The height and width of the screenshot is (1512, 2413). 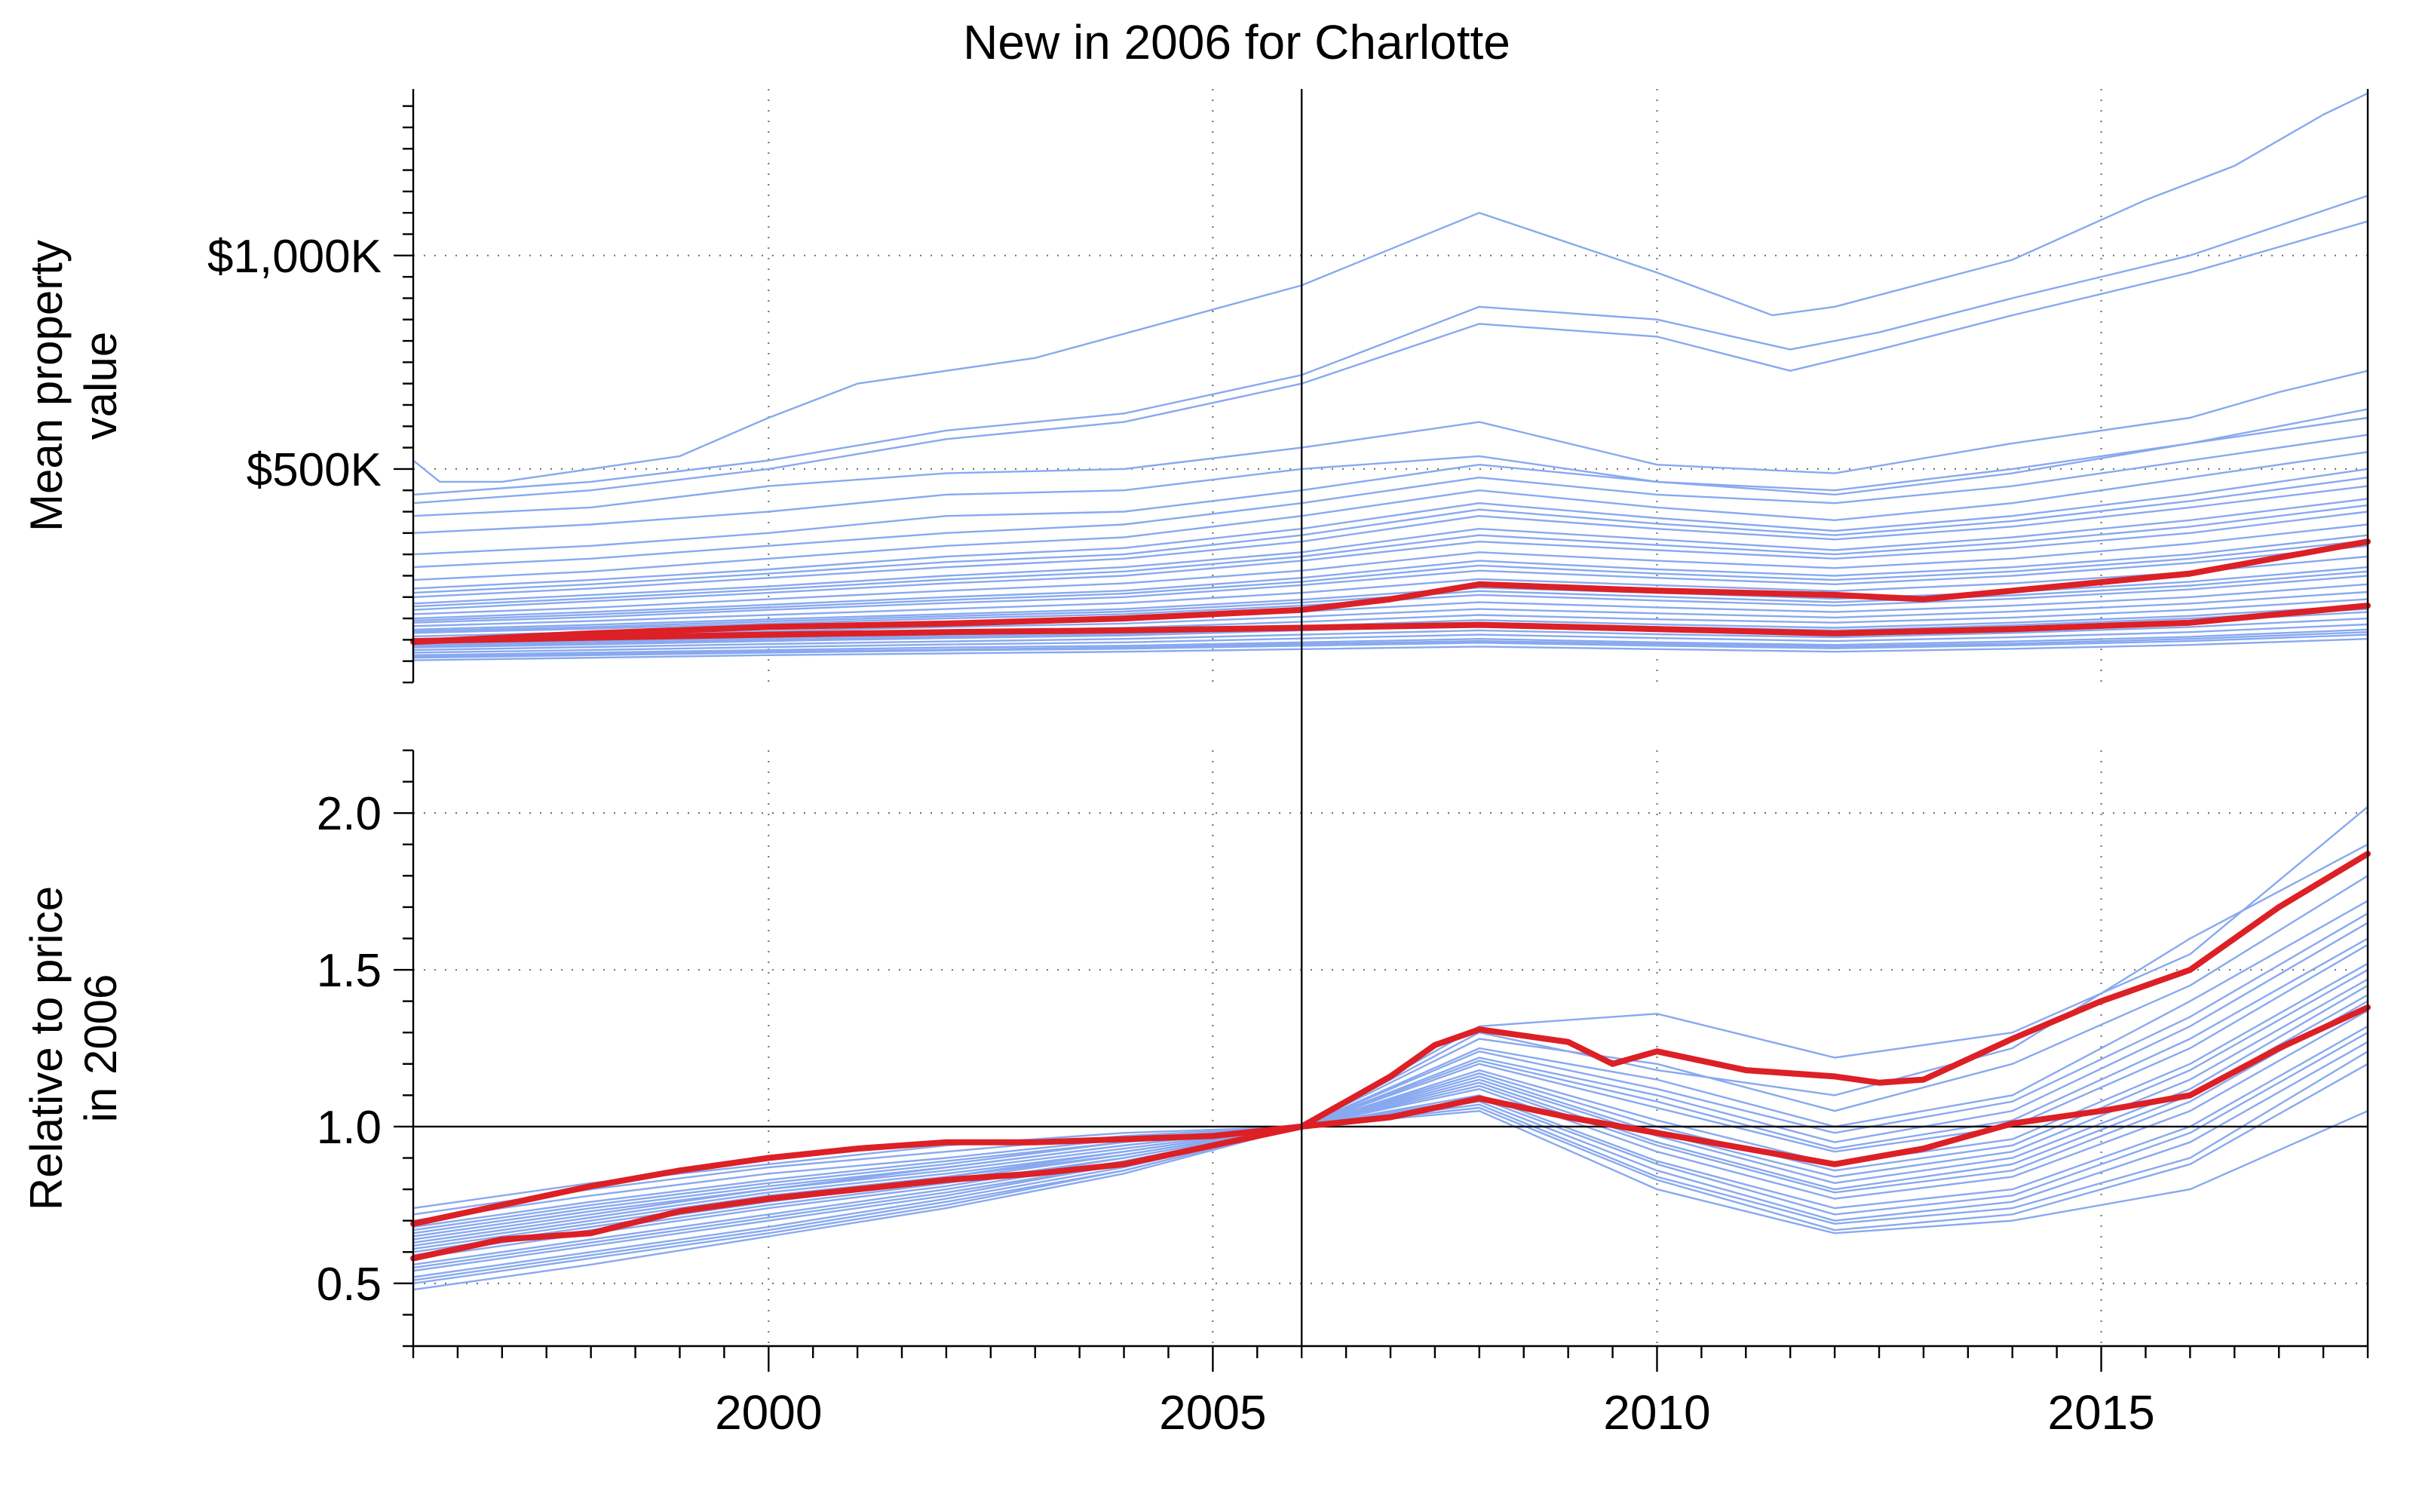 I want to click on x-tick-label-0: 2000, so click(x=768, y=1412).